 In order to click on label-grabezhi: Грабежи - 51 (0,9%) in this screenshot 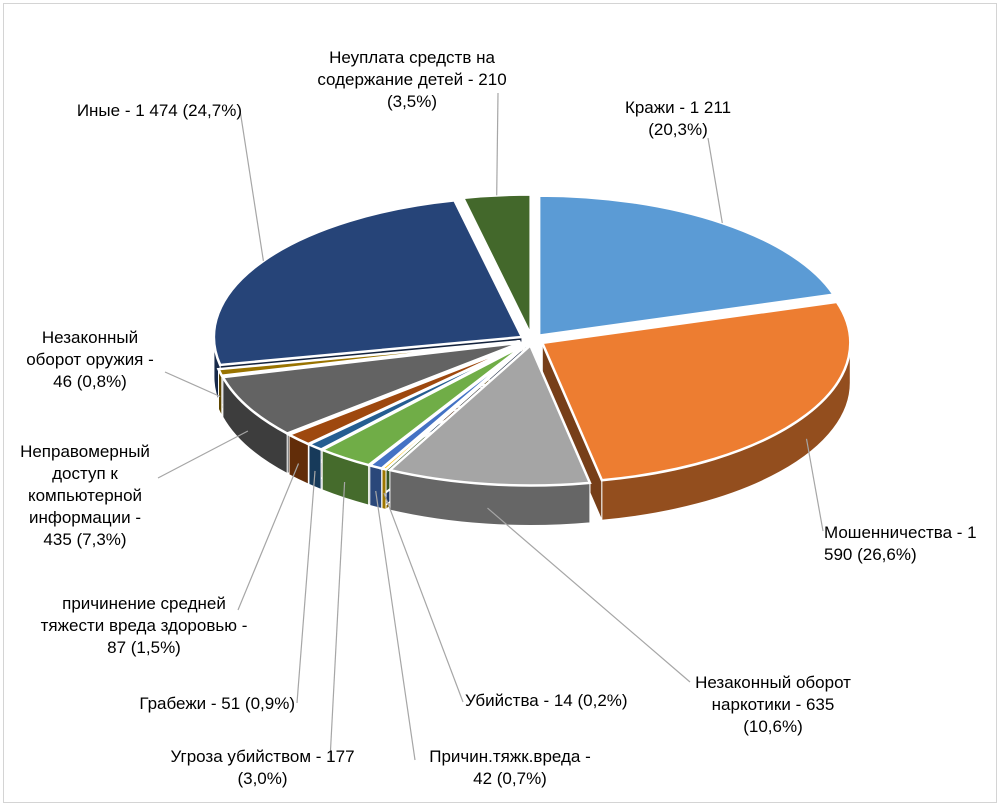, I will do `click(217, 703)`.